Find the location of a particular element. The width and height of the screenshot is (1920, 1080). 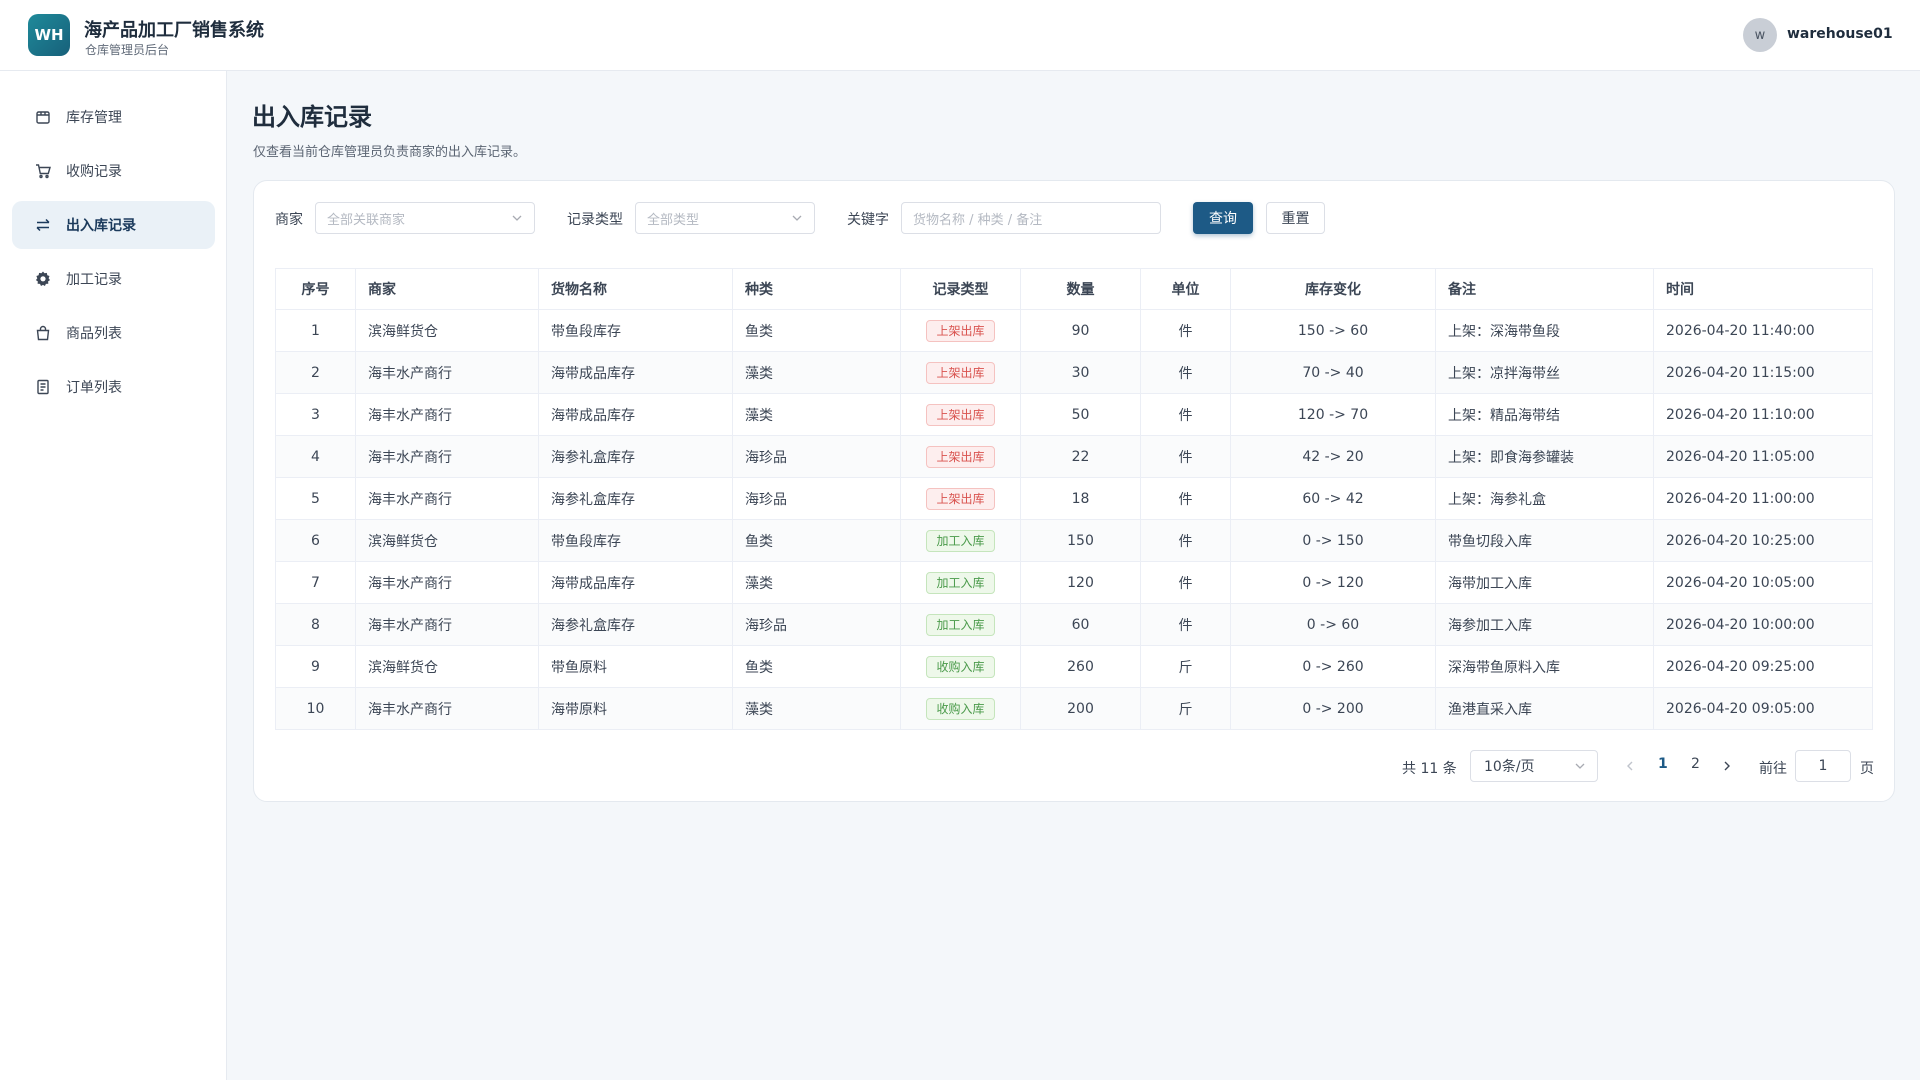

note-cell: 带鱼切段入库 is located at coordinates (1544, 540).